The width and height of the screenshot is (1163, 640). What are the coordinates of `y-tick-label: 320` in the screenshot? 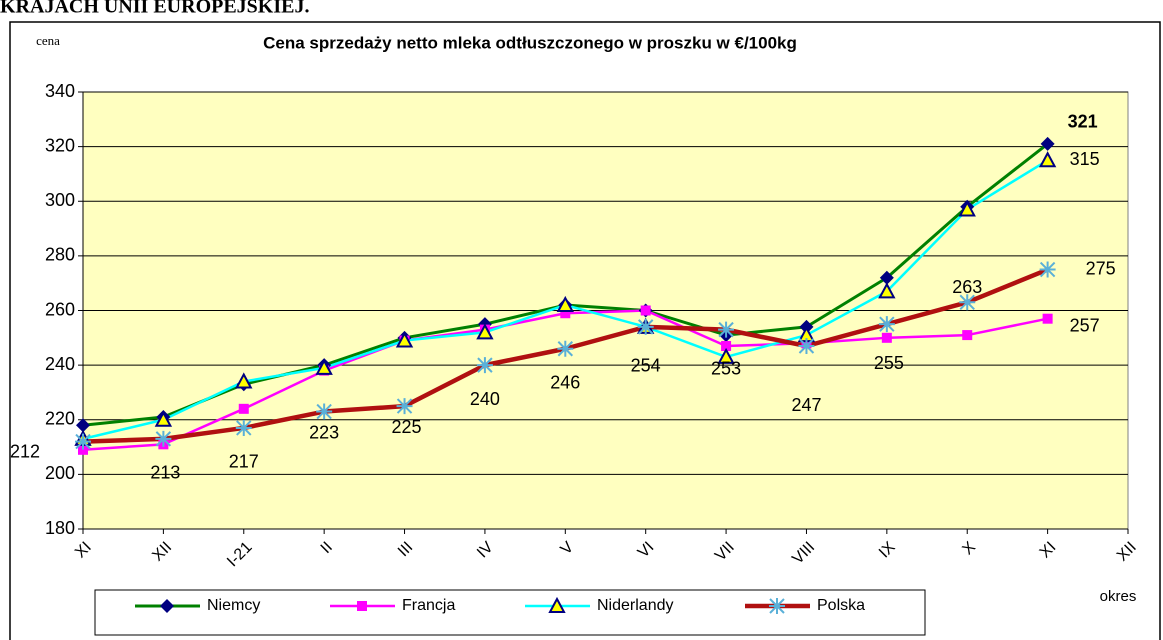 It's located at (60, 145).